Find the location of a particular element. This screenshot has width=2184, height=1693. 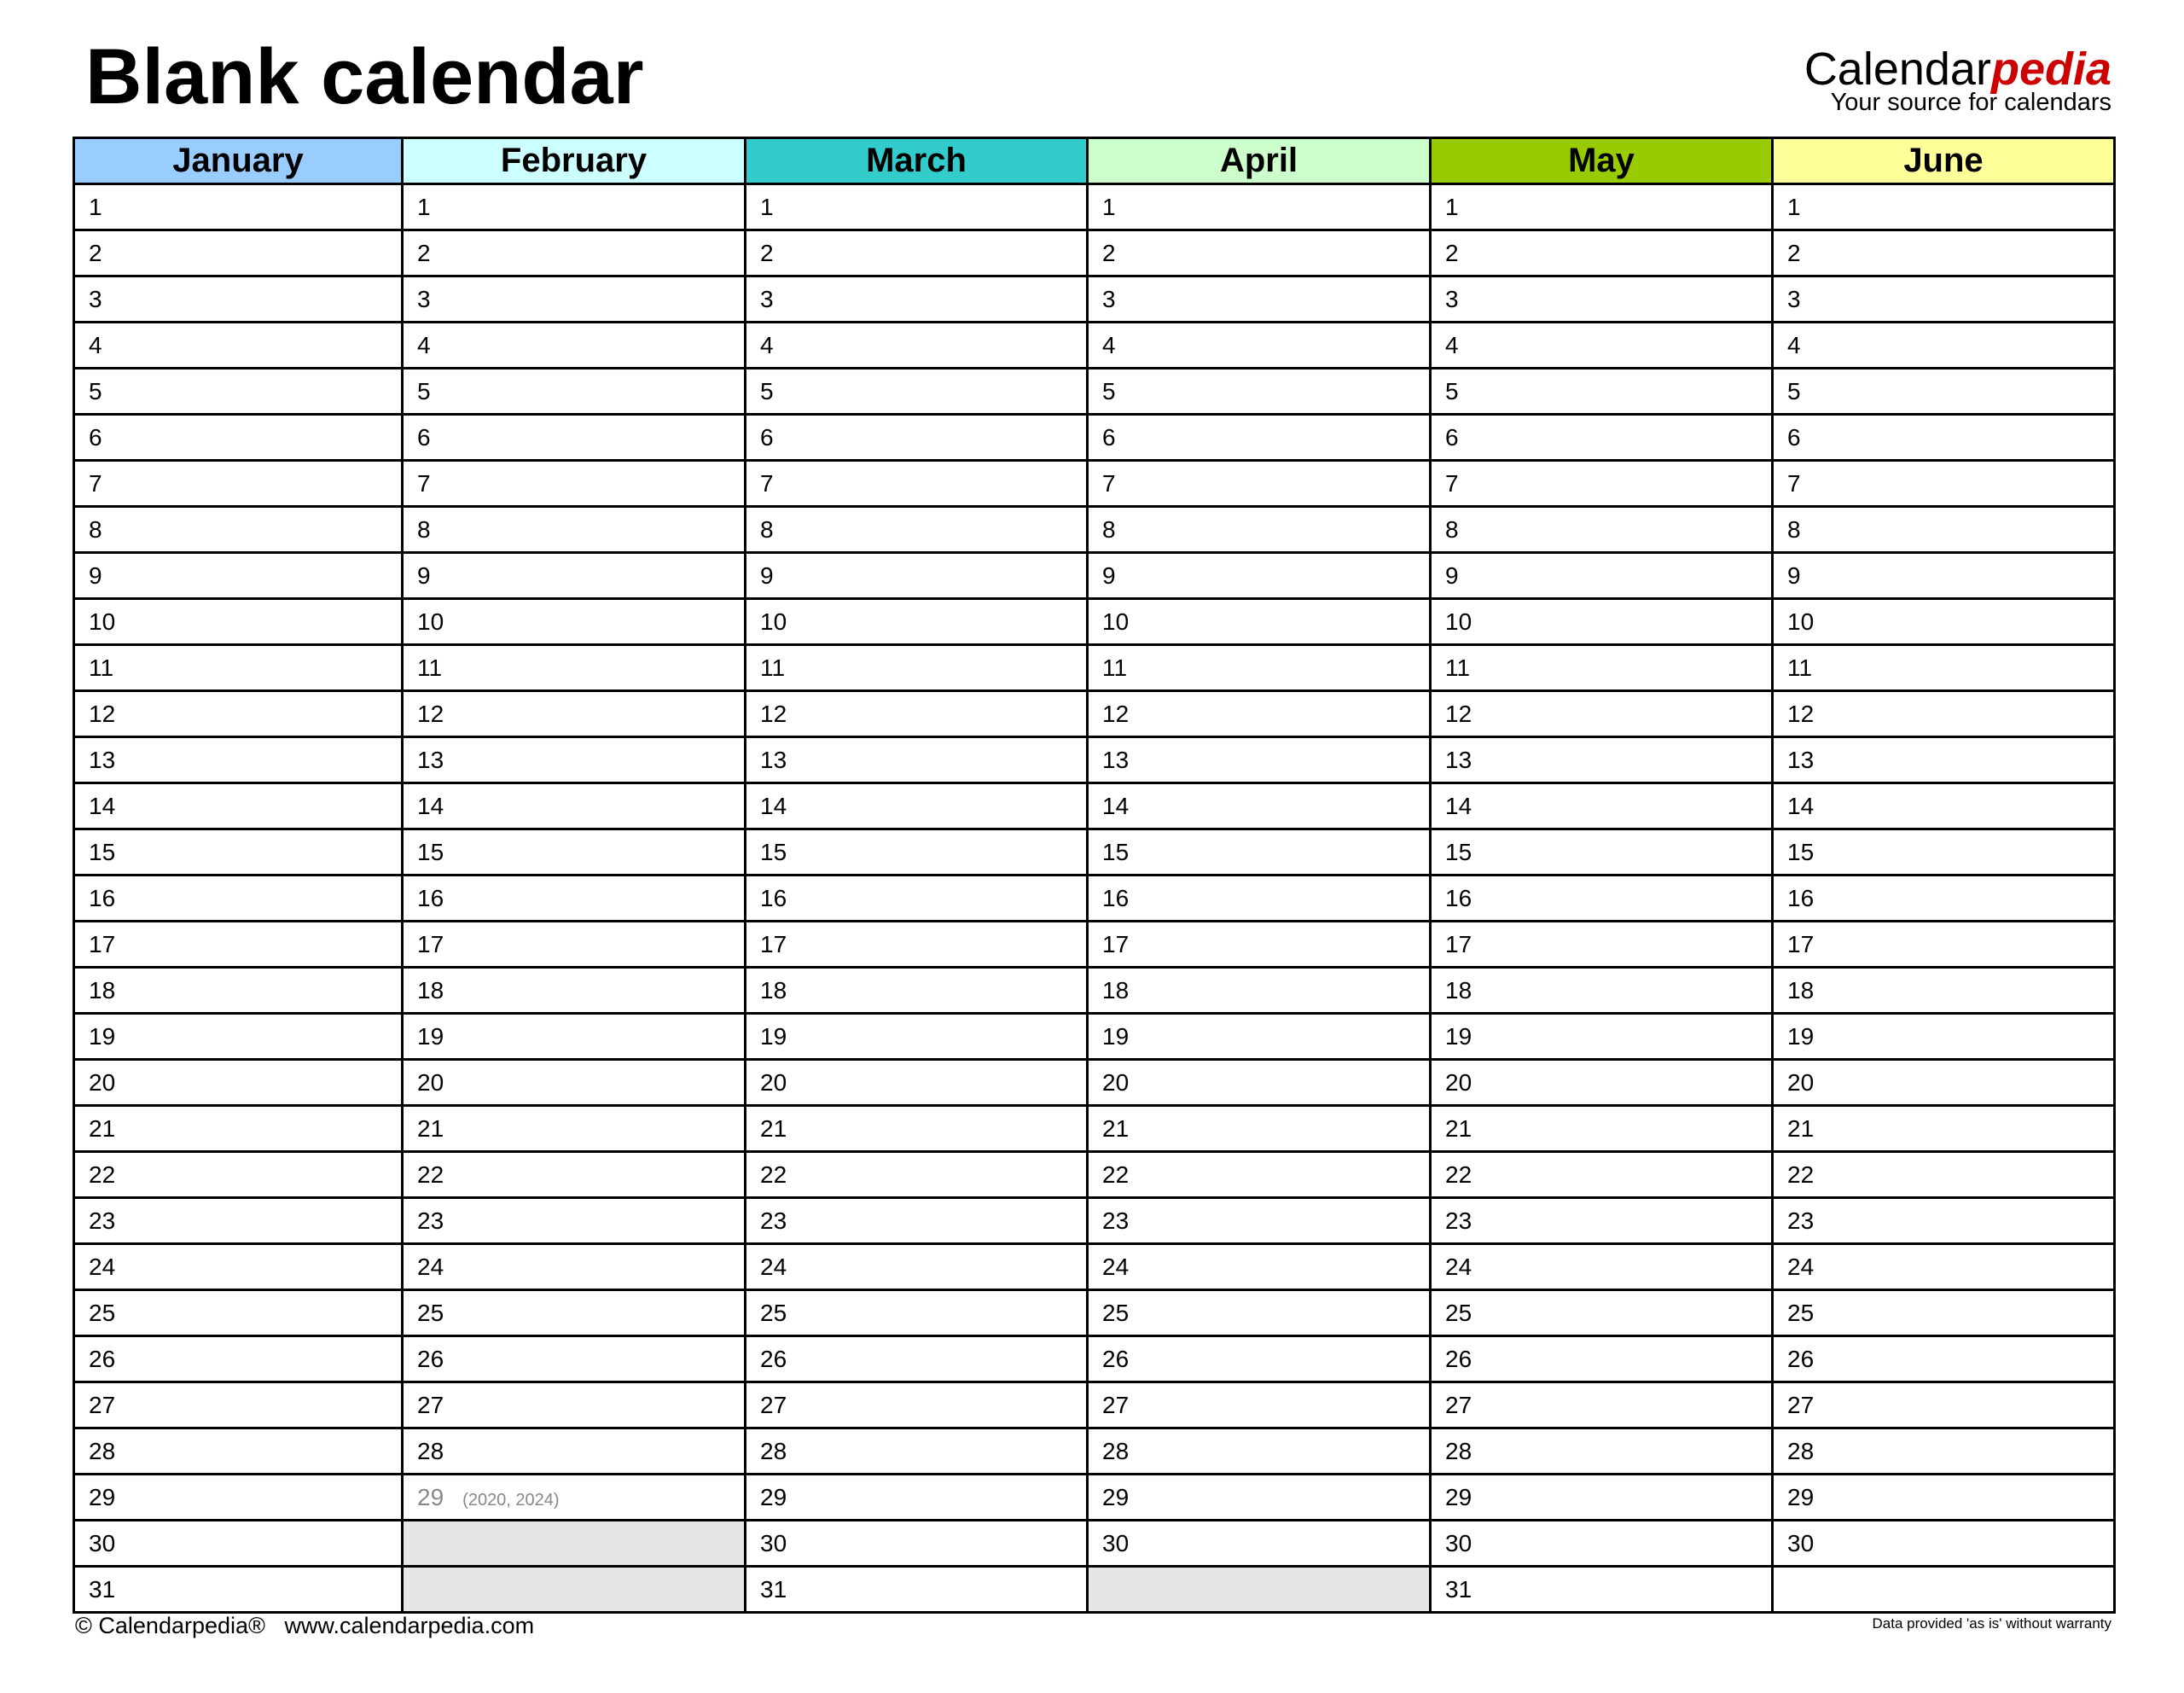

day-cell: 4 is located at coordinates (1943, 345).